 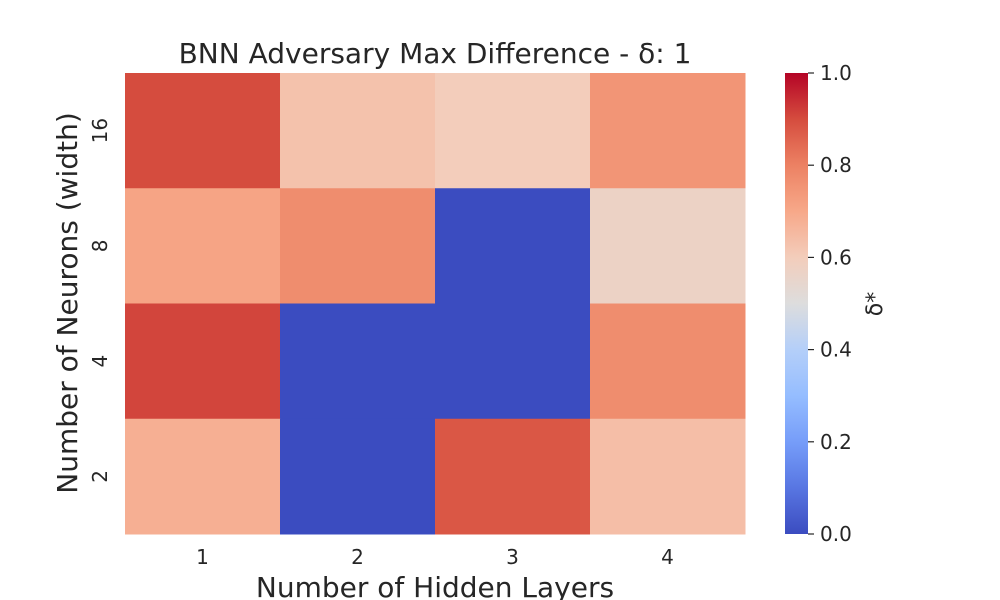 What do you see at coordinates (100, 246) in the screenshot?
I see `y-tick-label: 8` at bounding box center [100, 246].